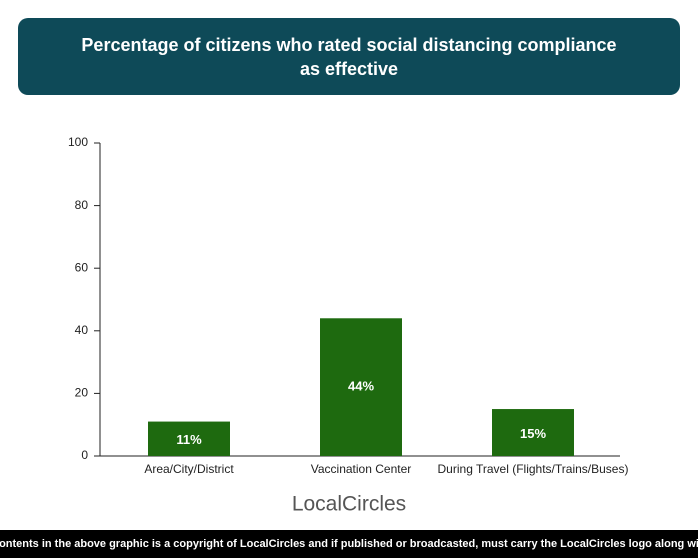 The height and width of the screenshot is (558, 698). What do you see at coordinates (349, 504) in the screenshot?
I see `logo: LocalCircles` at bounding box center [349, 504].